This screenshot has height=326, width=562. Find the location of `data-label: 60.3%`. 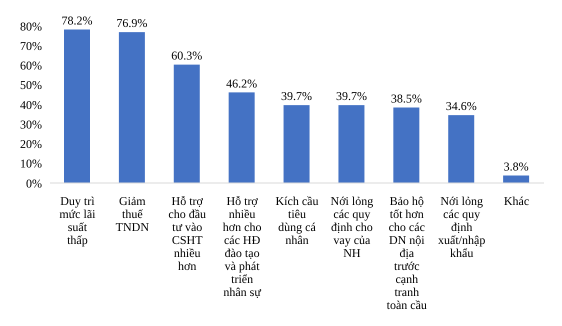

data-label: 60.3% is located at coordinates (186, 55).